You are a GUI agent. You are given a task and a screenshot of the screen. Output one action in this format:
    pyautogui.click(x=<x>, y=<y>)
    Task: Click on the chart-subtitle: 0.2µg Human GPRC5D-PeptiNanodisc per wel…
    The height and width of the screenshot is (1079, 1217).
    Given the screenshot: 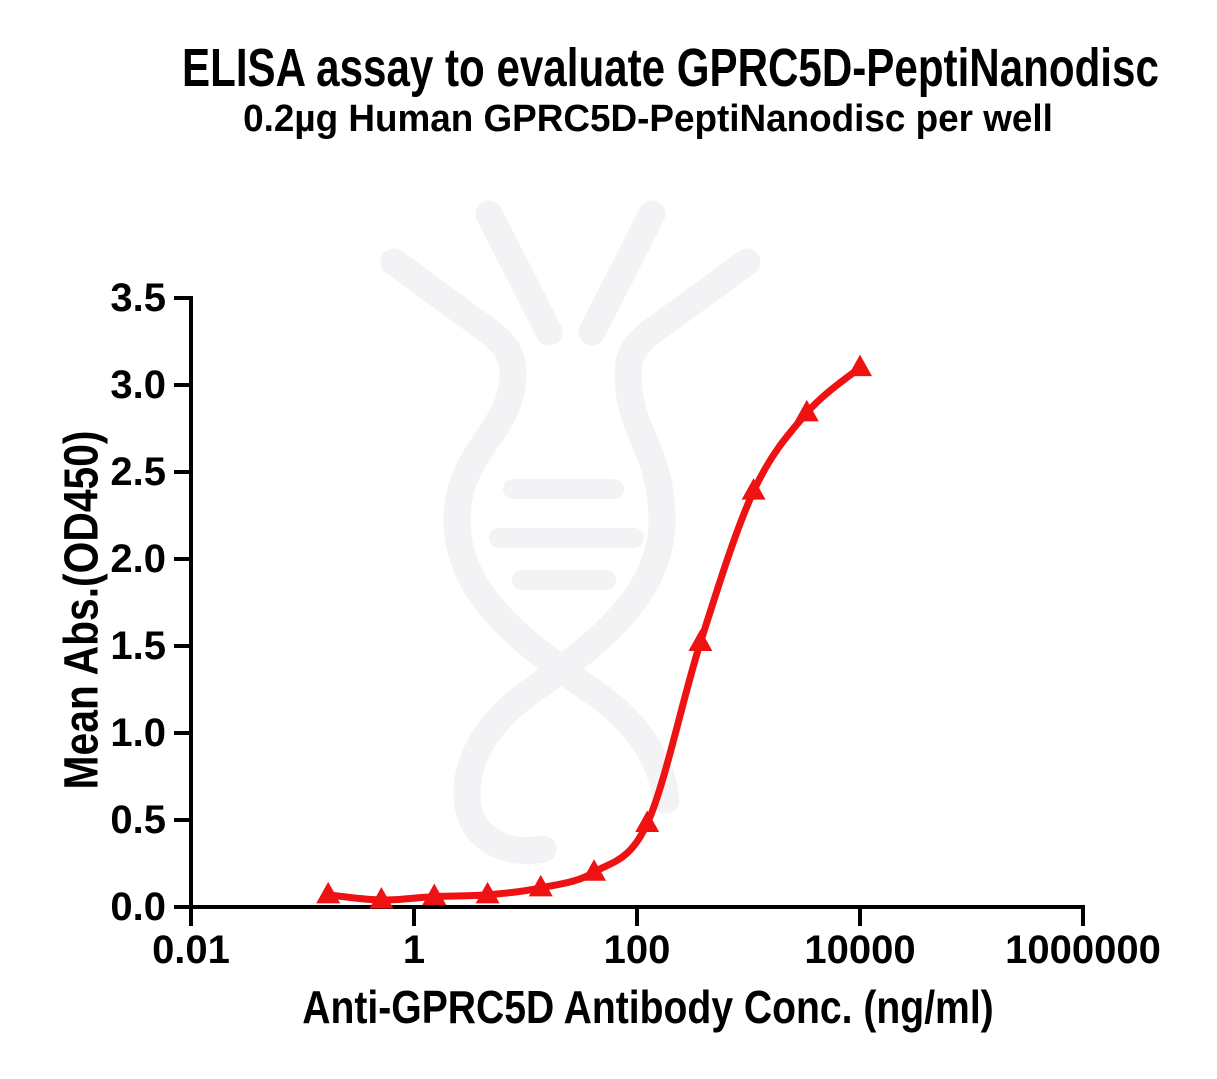 What is the action you would take?
    pyautogui.click(x=648, y=119)
    